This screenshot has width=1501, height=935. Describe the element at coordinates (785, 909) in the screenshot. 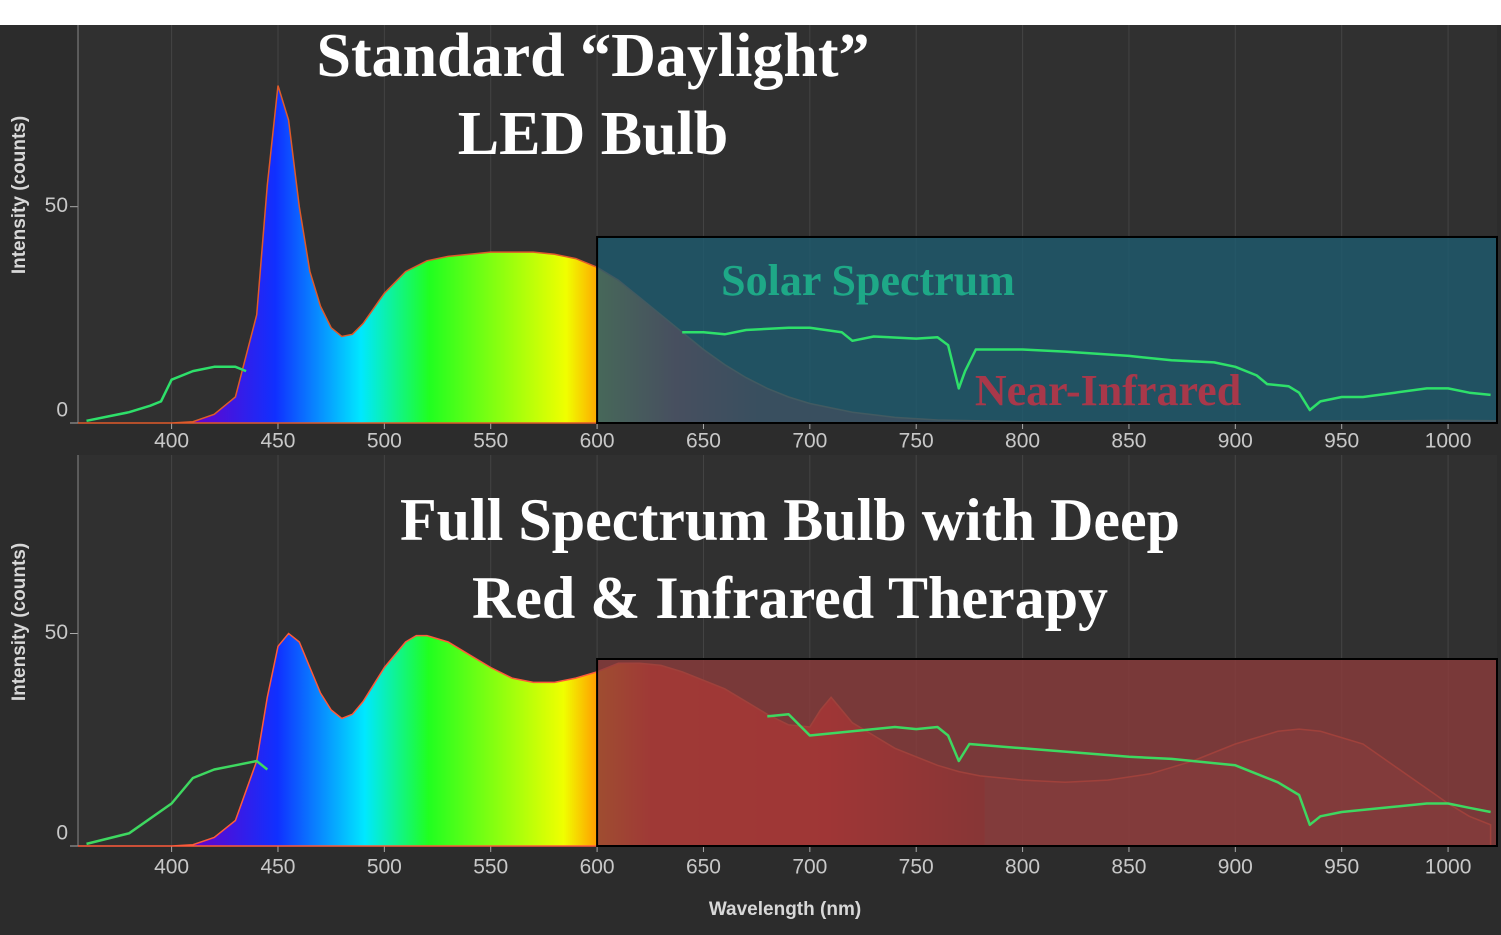

I see `x-axis-label: Wavelength (nm)` at that location.